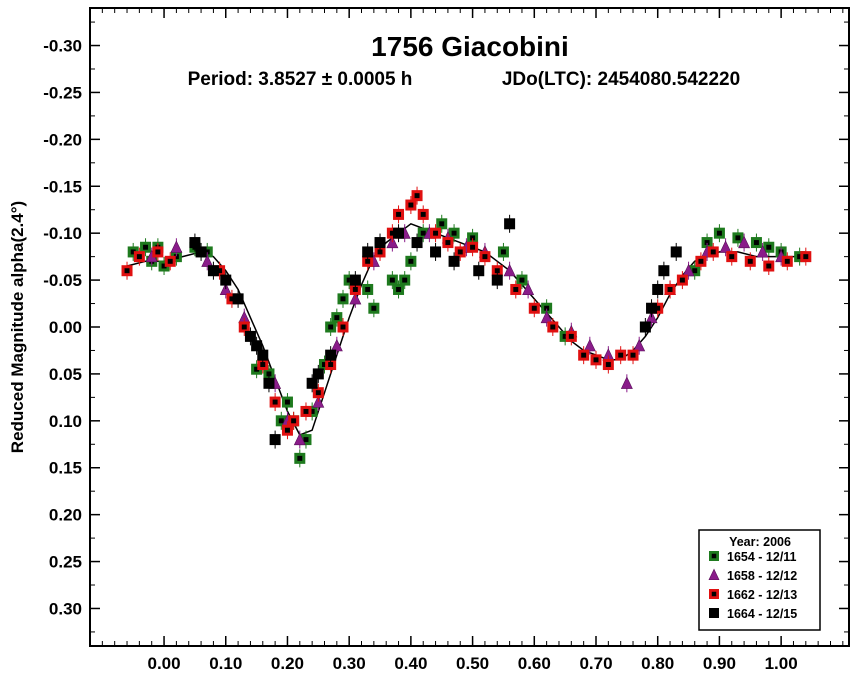  Describe the element at coordinates (65, 562) in the screenshot. I see `y-tick-label: 0.25` at that location.